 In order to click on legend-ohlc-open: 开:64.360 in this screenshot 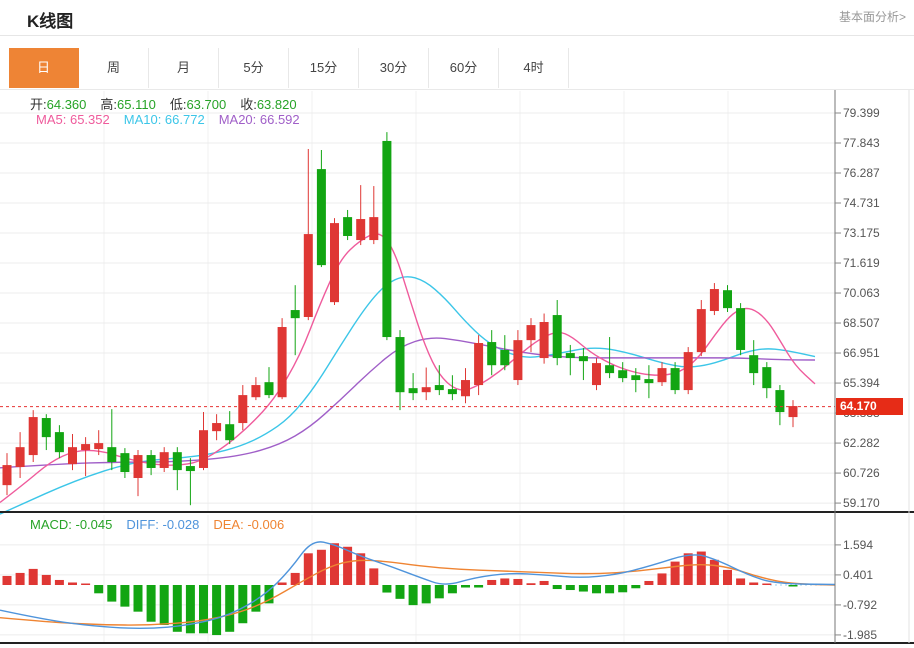, I will do `click(58, 104)`.